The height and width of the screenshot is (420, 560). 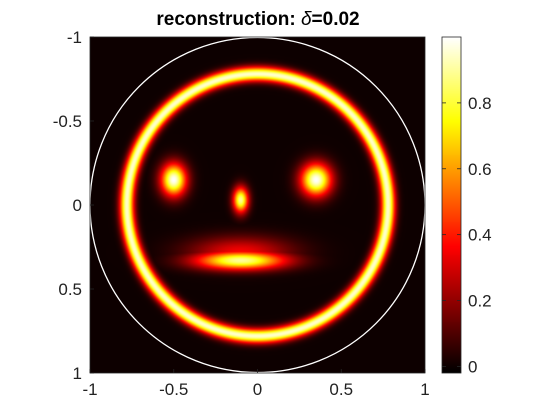 What do you see at coordinates (480, 103) in the screenshot?
I see `colorbar-tick-label: 0.8` at bounding box center [480, 103].